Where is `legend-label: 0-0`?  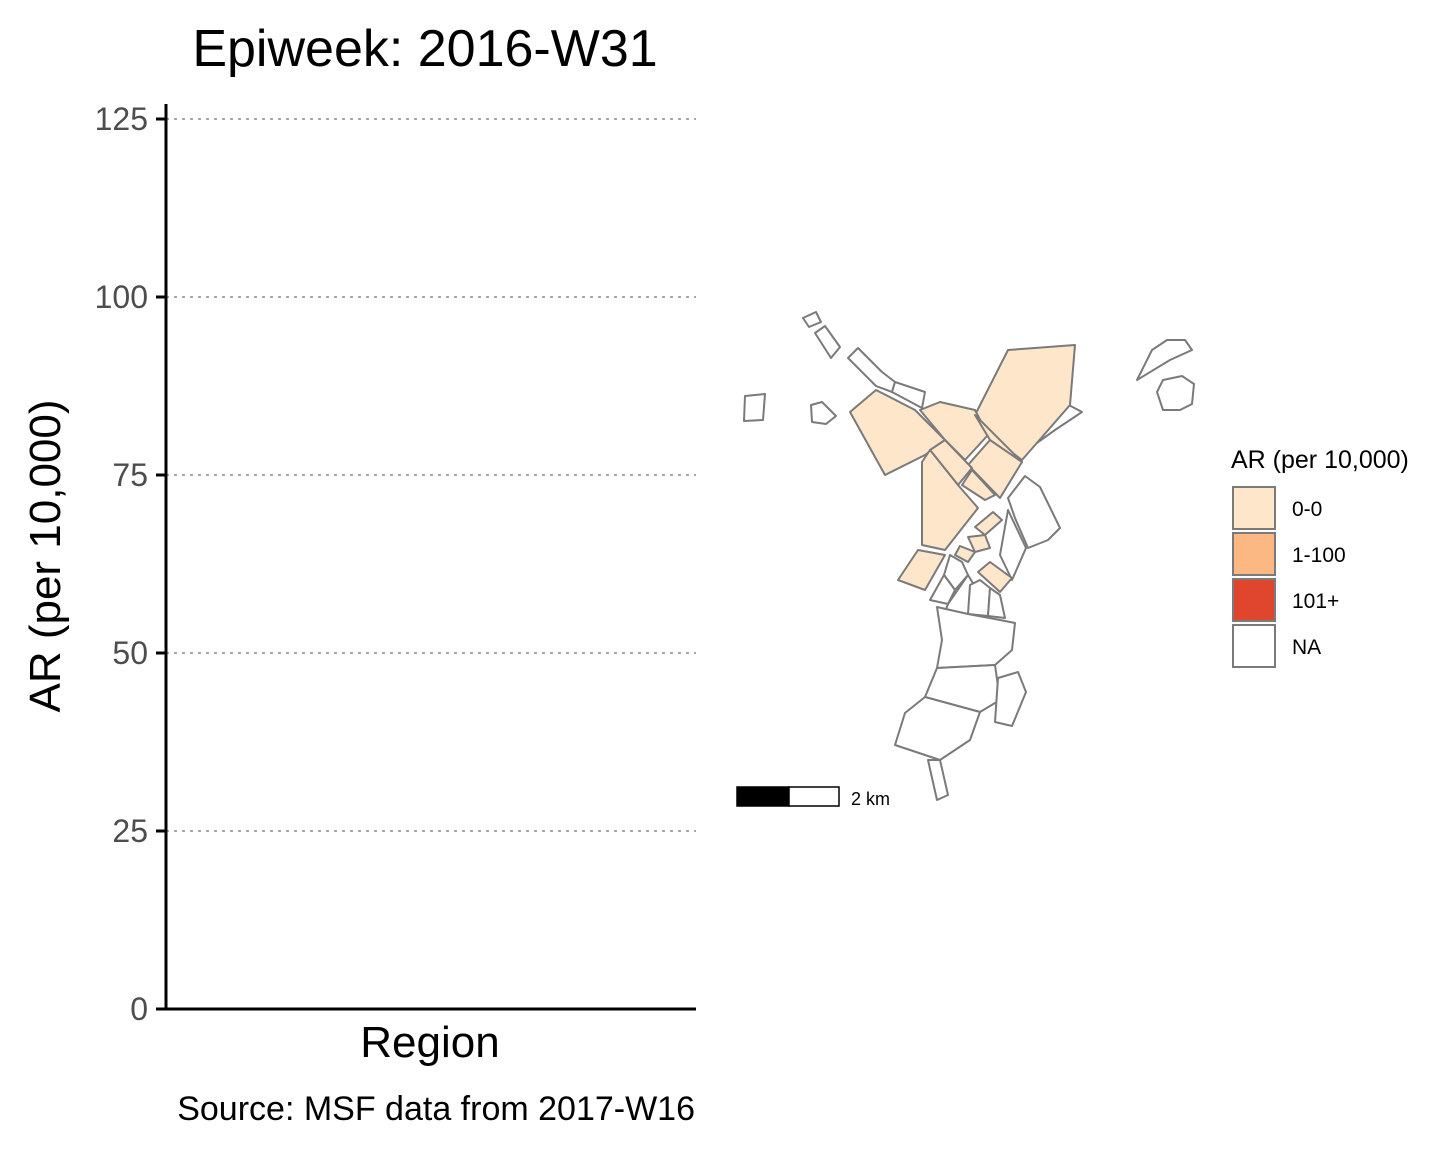
legend-label: 0-0 is located at coordinates (1307, 509).